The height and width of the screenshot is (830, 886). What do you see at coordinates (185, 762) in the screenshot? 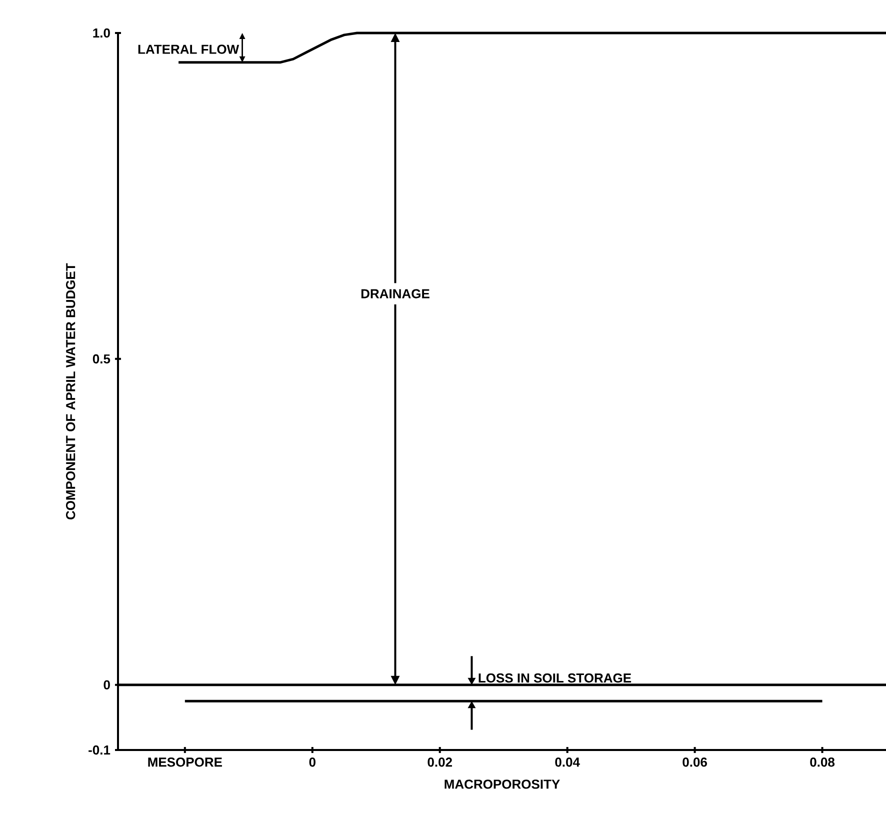
I see `x-tick-label: MESOPORE` at bounding box center [185, 762].